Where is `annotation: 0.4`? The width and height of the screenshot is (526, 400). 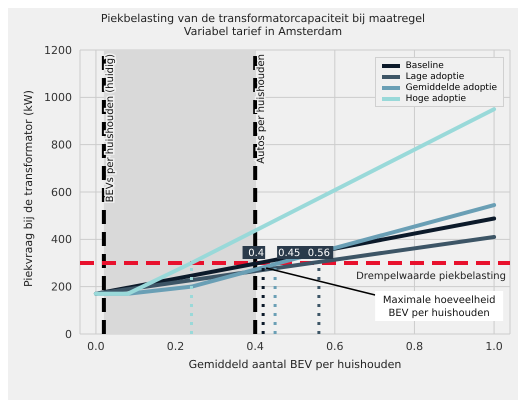 annotation: 0.4 is located at coordinates (256, 253).